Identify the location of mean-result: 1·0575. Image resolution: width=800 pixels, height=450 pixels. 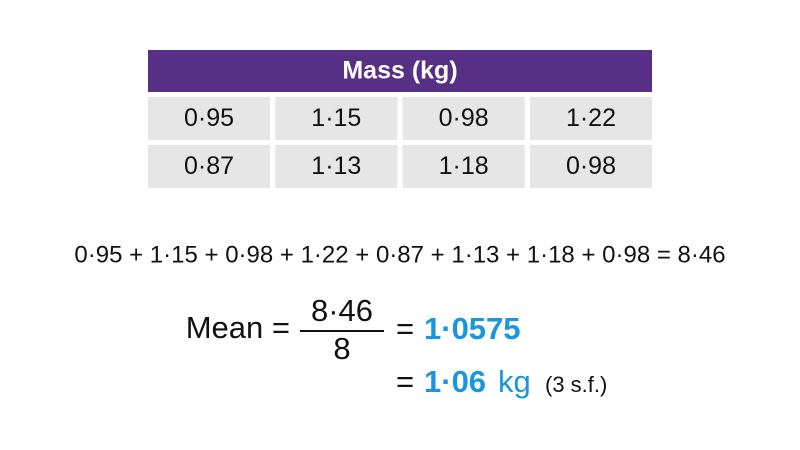
(472, 328).